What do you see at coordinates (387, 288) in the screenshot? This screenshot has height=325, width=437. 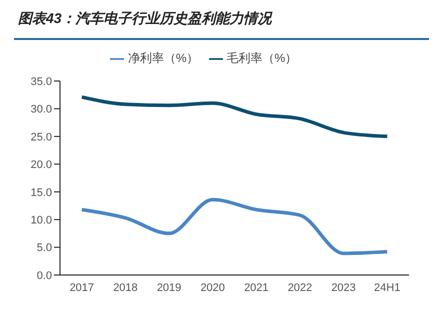 I see `x-tick-label: 24H1` at bounding box center [387, 288].